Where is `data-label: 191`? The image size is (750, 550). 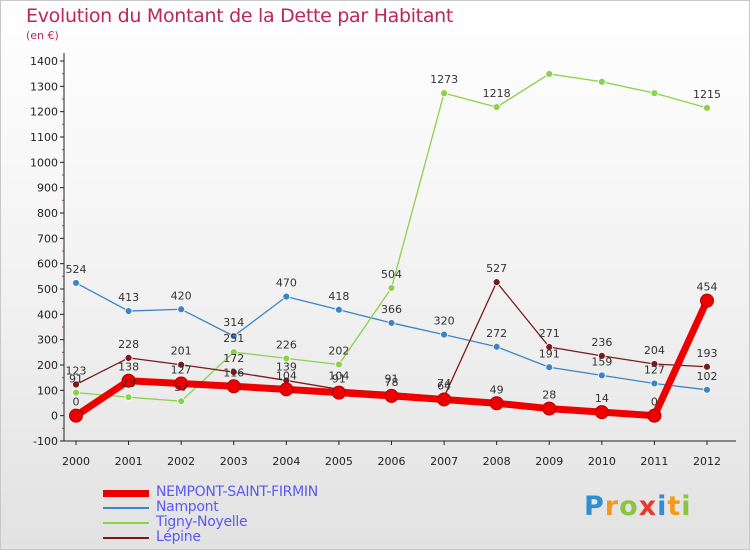
data-label: 191 is located at coordinates (549, 353).